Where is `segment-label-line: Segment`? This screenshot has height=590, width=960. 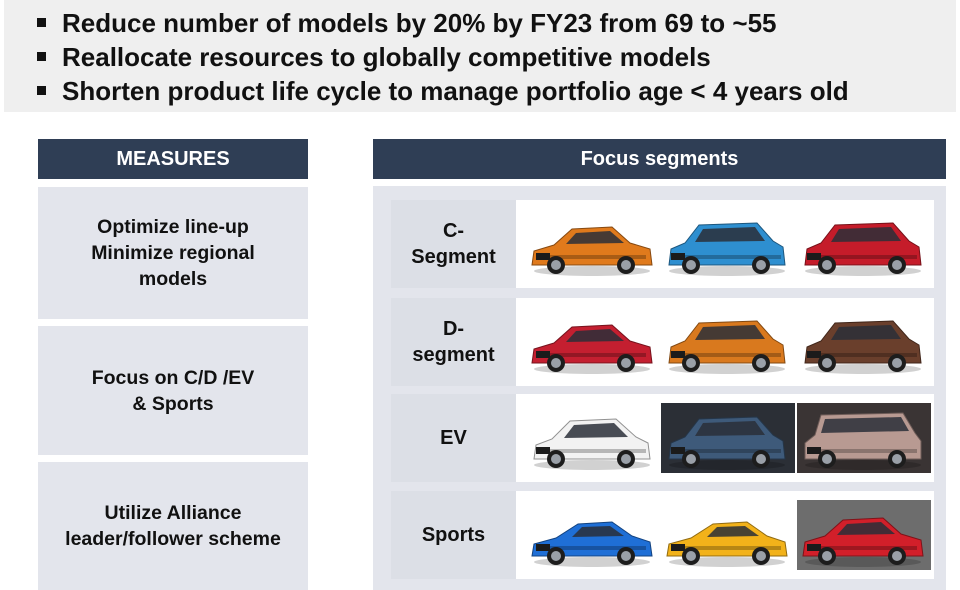
segment-label-line: Segment is located at coordinates (453, 257).